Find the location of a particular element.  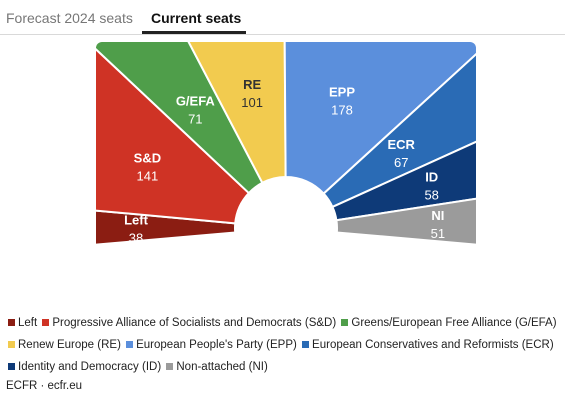

segment-label-name: ID is located at coordinates (431, 177).